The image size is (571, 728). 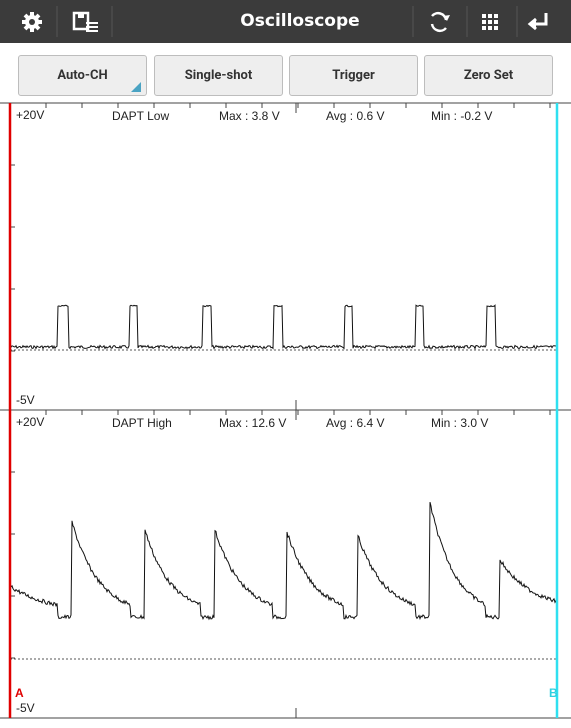 What do you see at coordinates (249, 116) in the screenshot?
I see `max-reading: Max : 3.8 V` at bounding box center [249, 116].